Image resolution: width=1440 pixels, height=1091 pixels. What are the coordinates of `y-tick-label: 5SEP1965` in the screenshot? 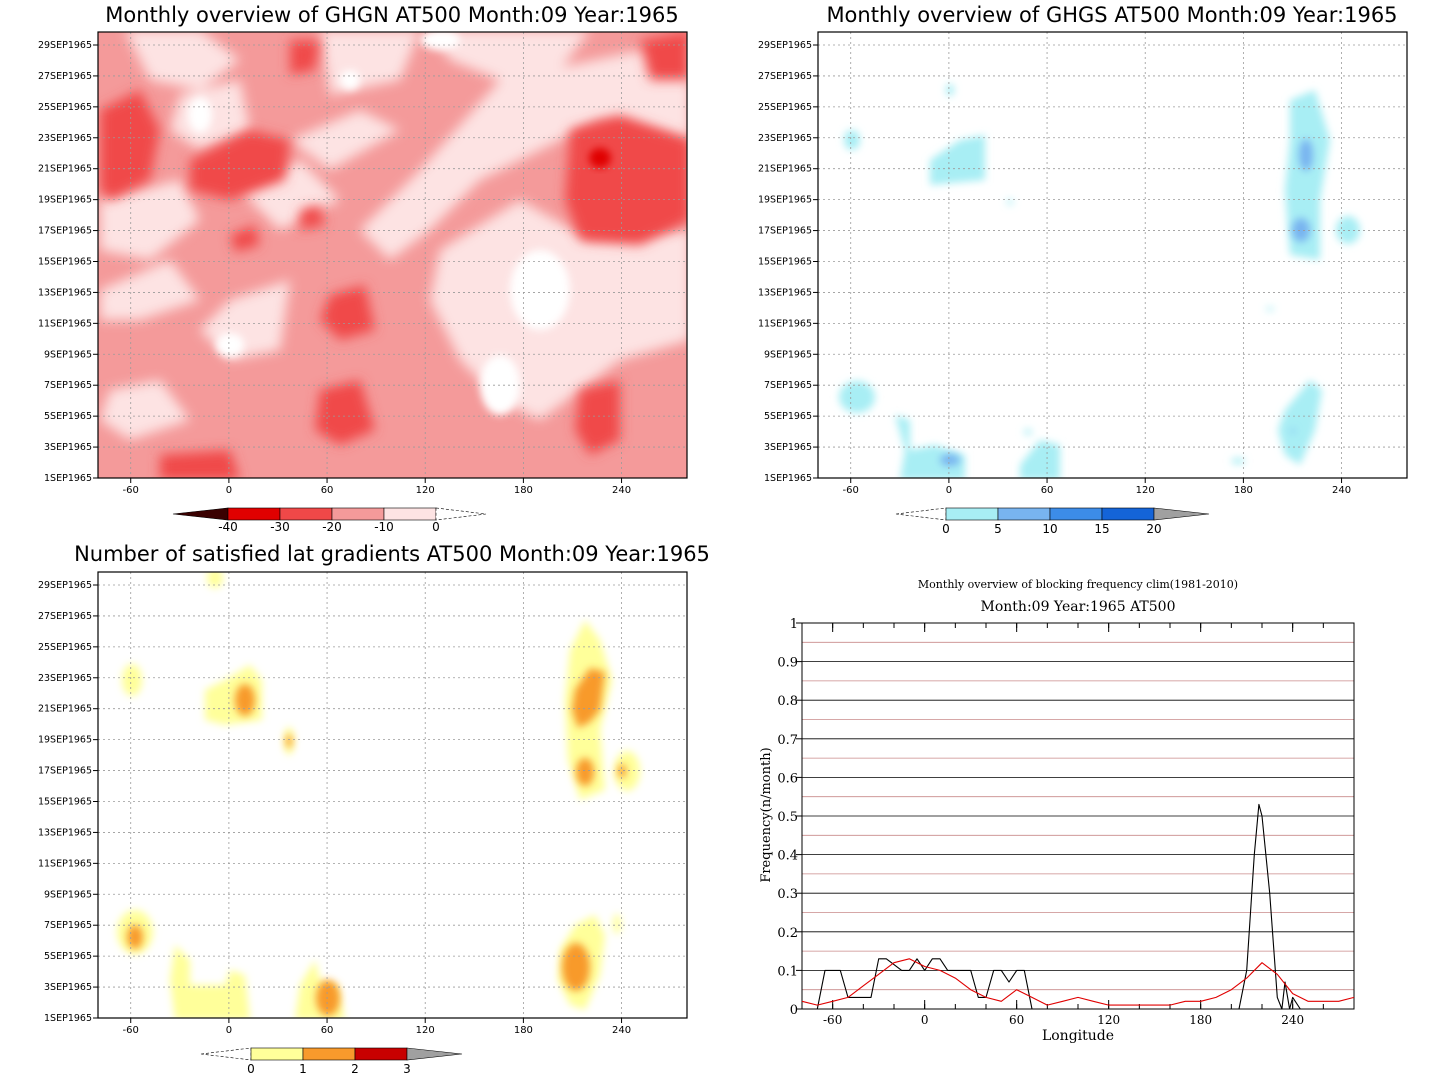 It's located at (68, 416).